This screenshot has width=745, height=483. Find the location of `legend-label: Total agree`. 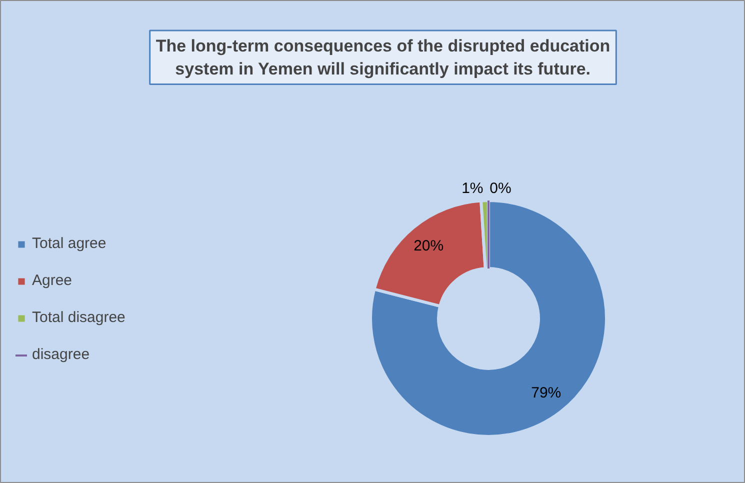

legend-label: Total agree is located at coordinates (69, 243).